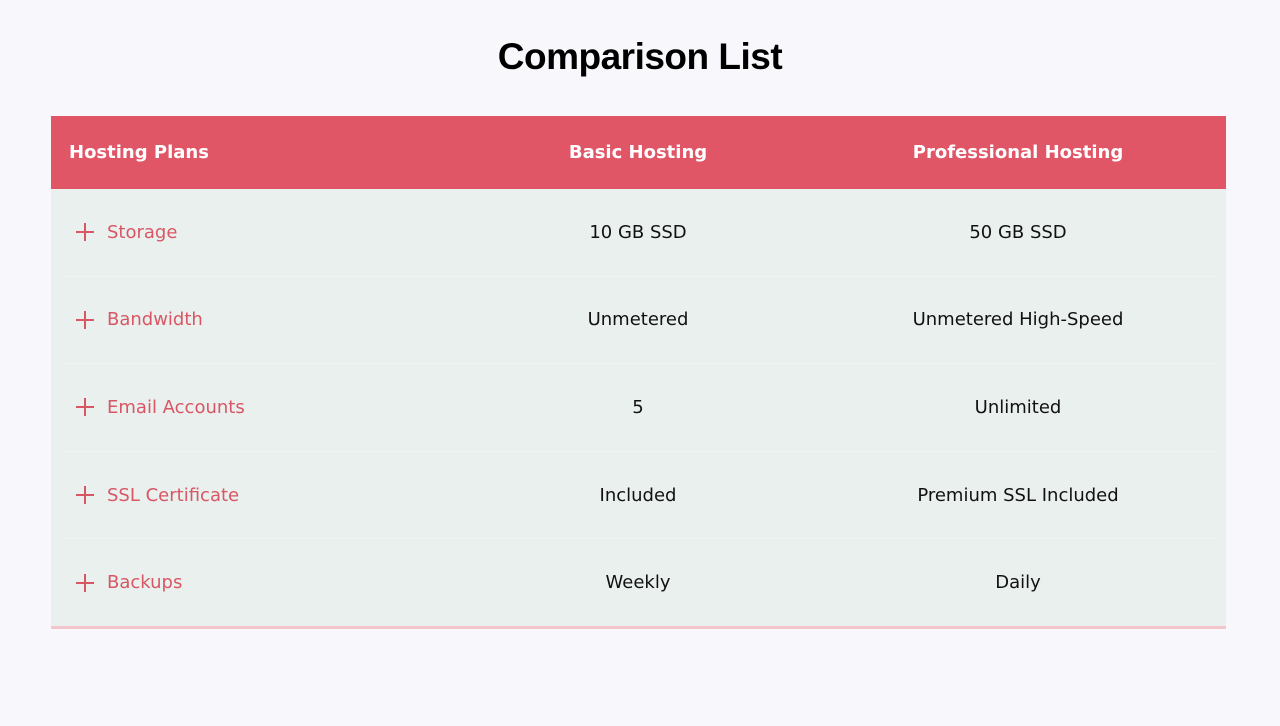 The height and width of the screenshot is (726, 1280). I want to click on pro-value: Unlimited, so click(1018, 407).